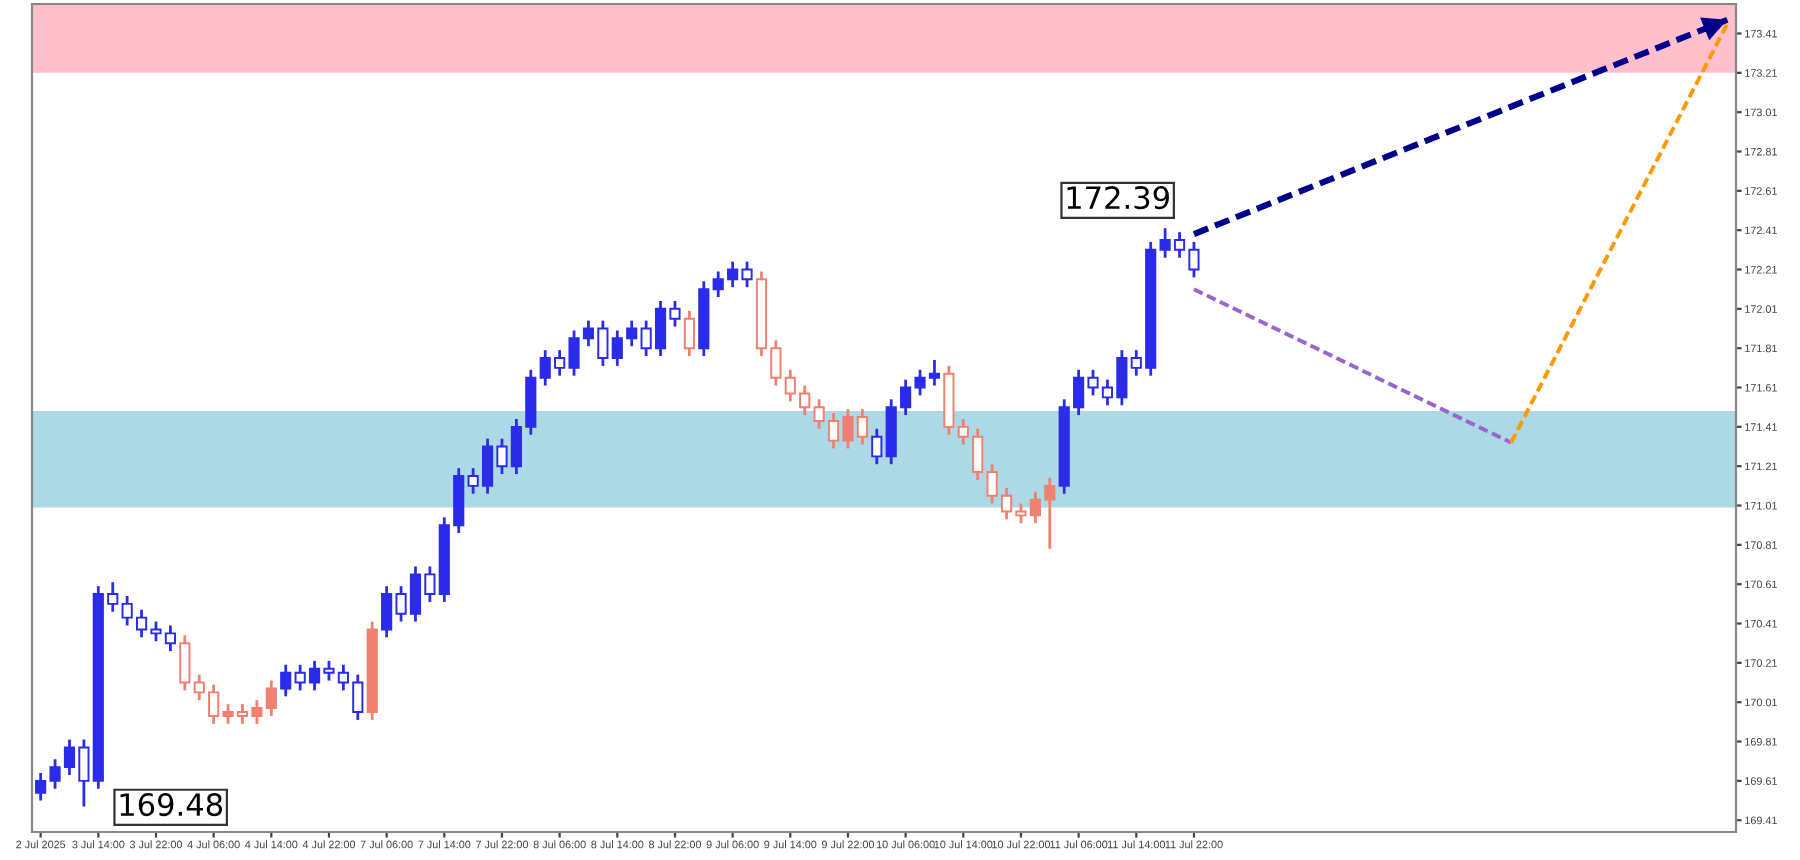 The width and height of the screenshot is (1800, 860). What do you see at coordinates (171, 805) in the screenshot?
I see `annotation: 169.48` at bounding box center [171, 805].